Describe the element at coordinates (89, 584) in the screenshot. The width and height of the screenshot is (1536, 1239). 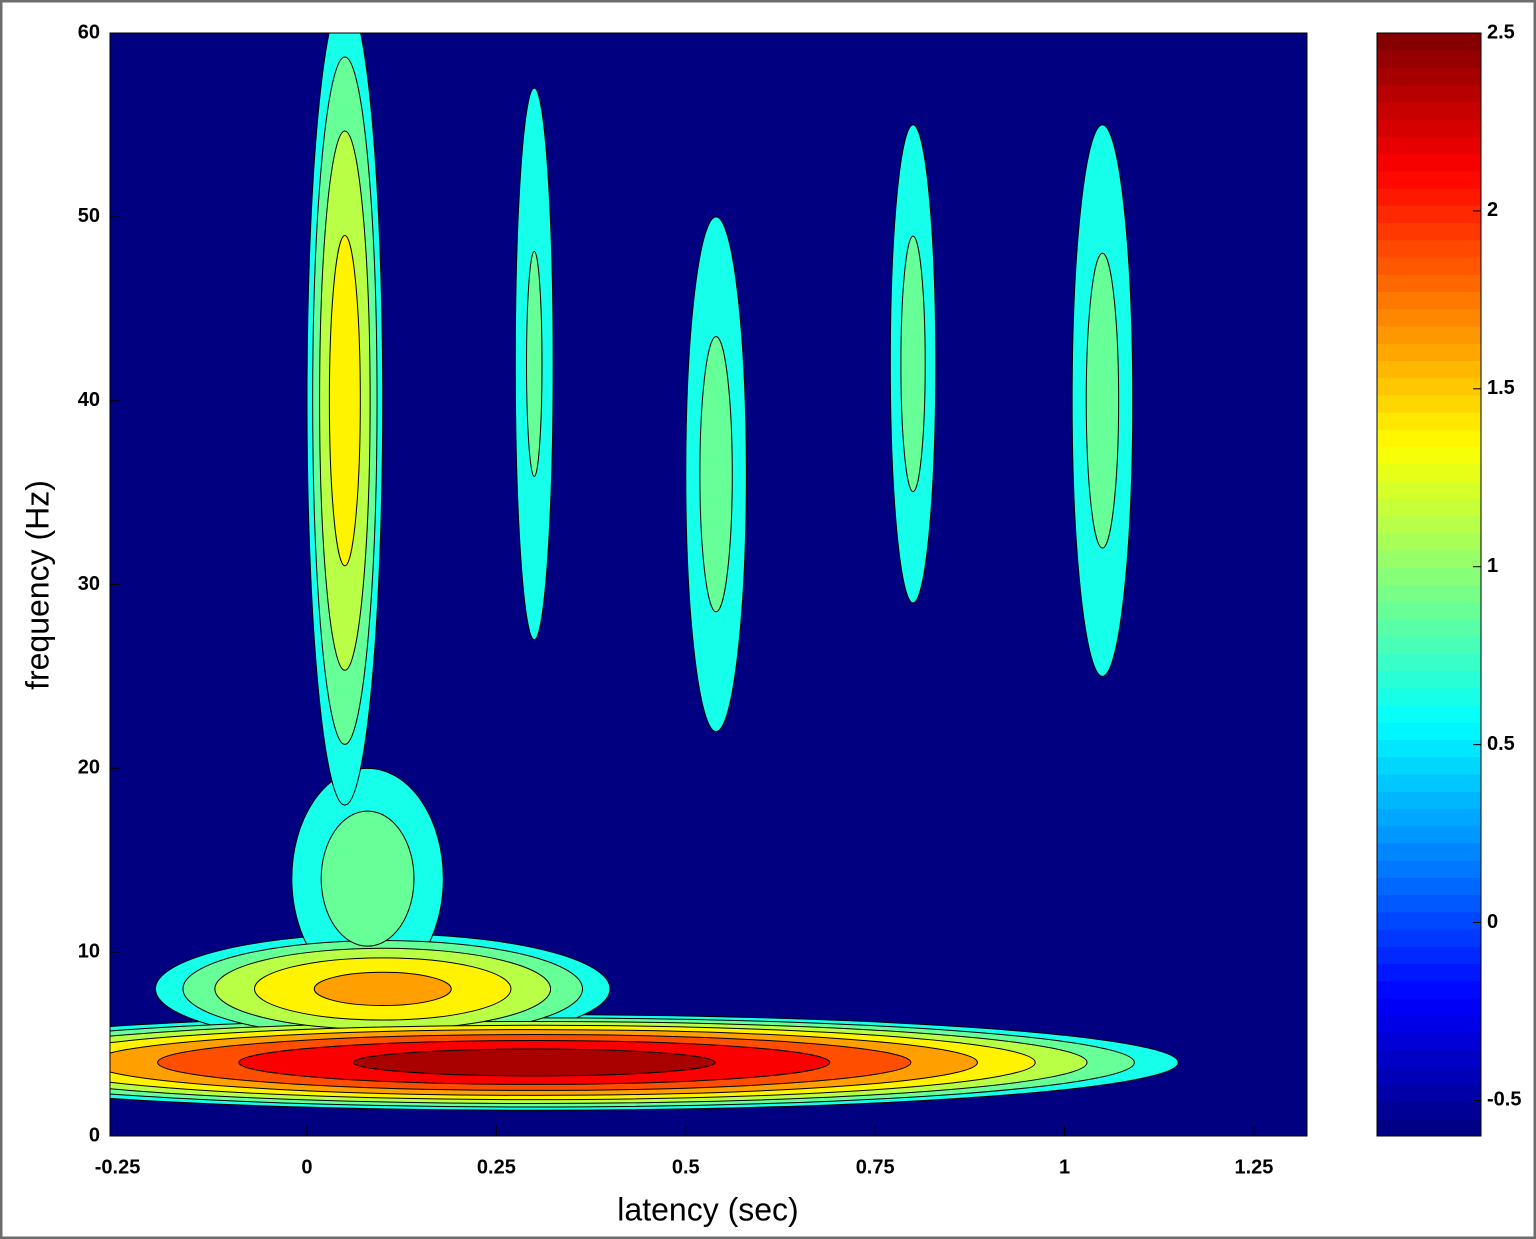
I see `y-tick-label: 30` at that location.